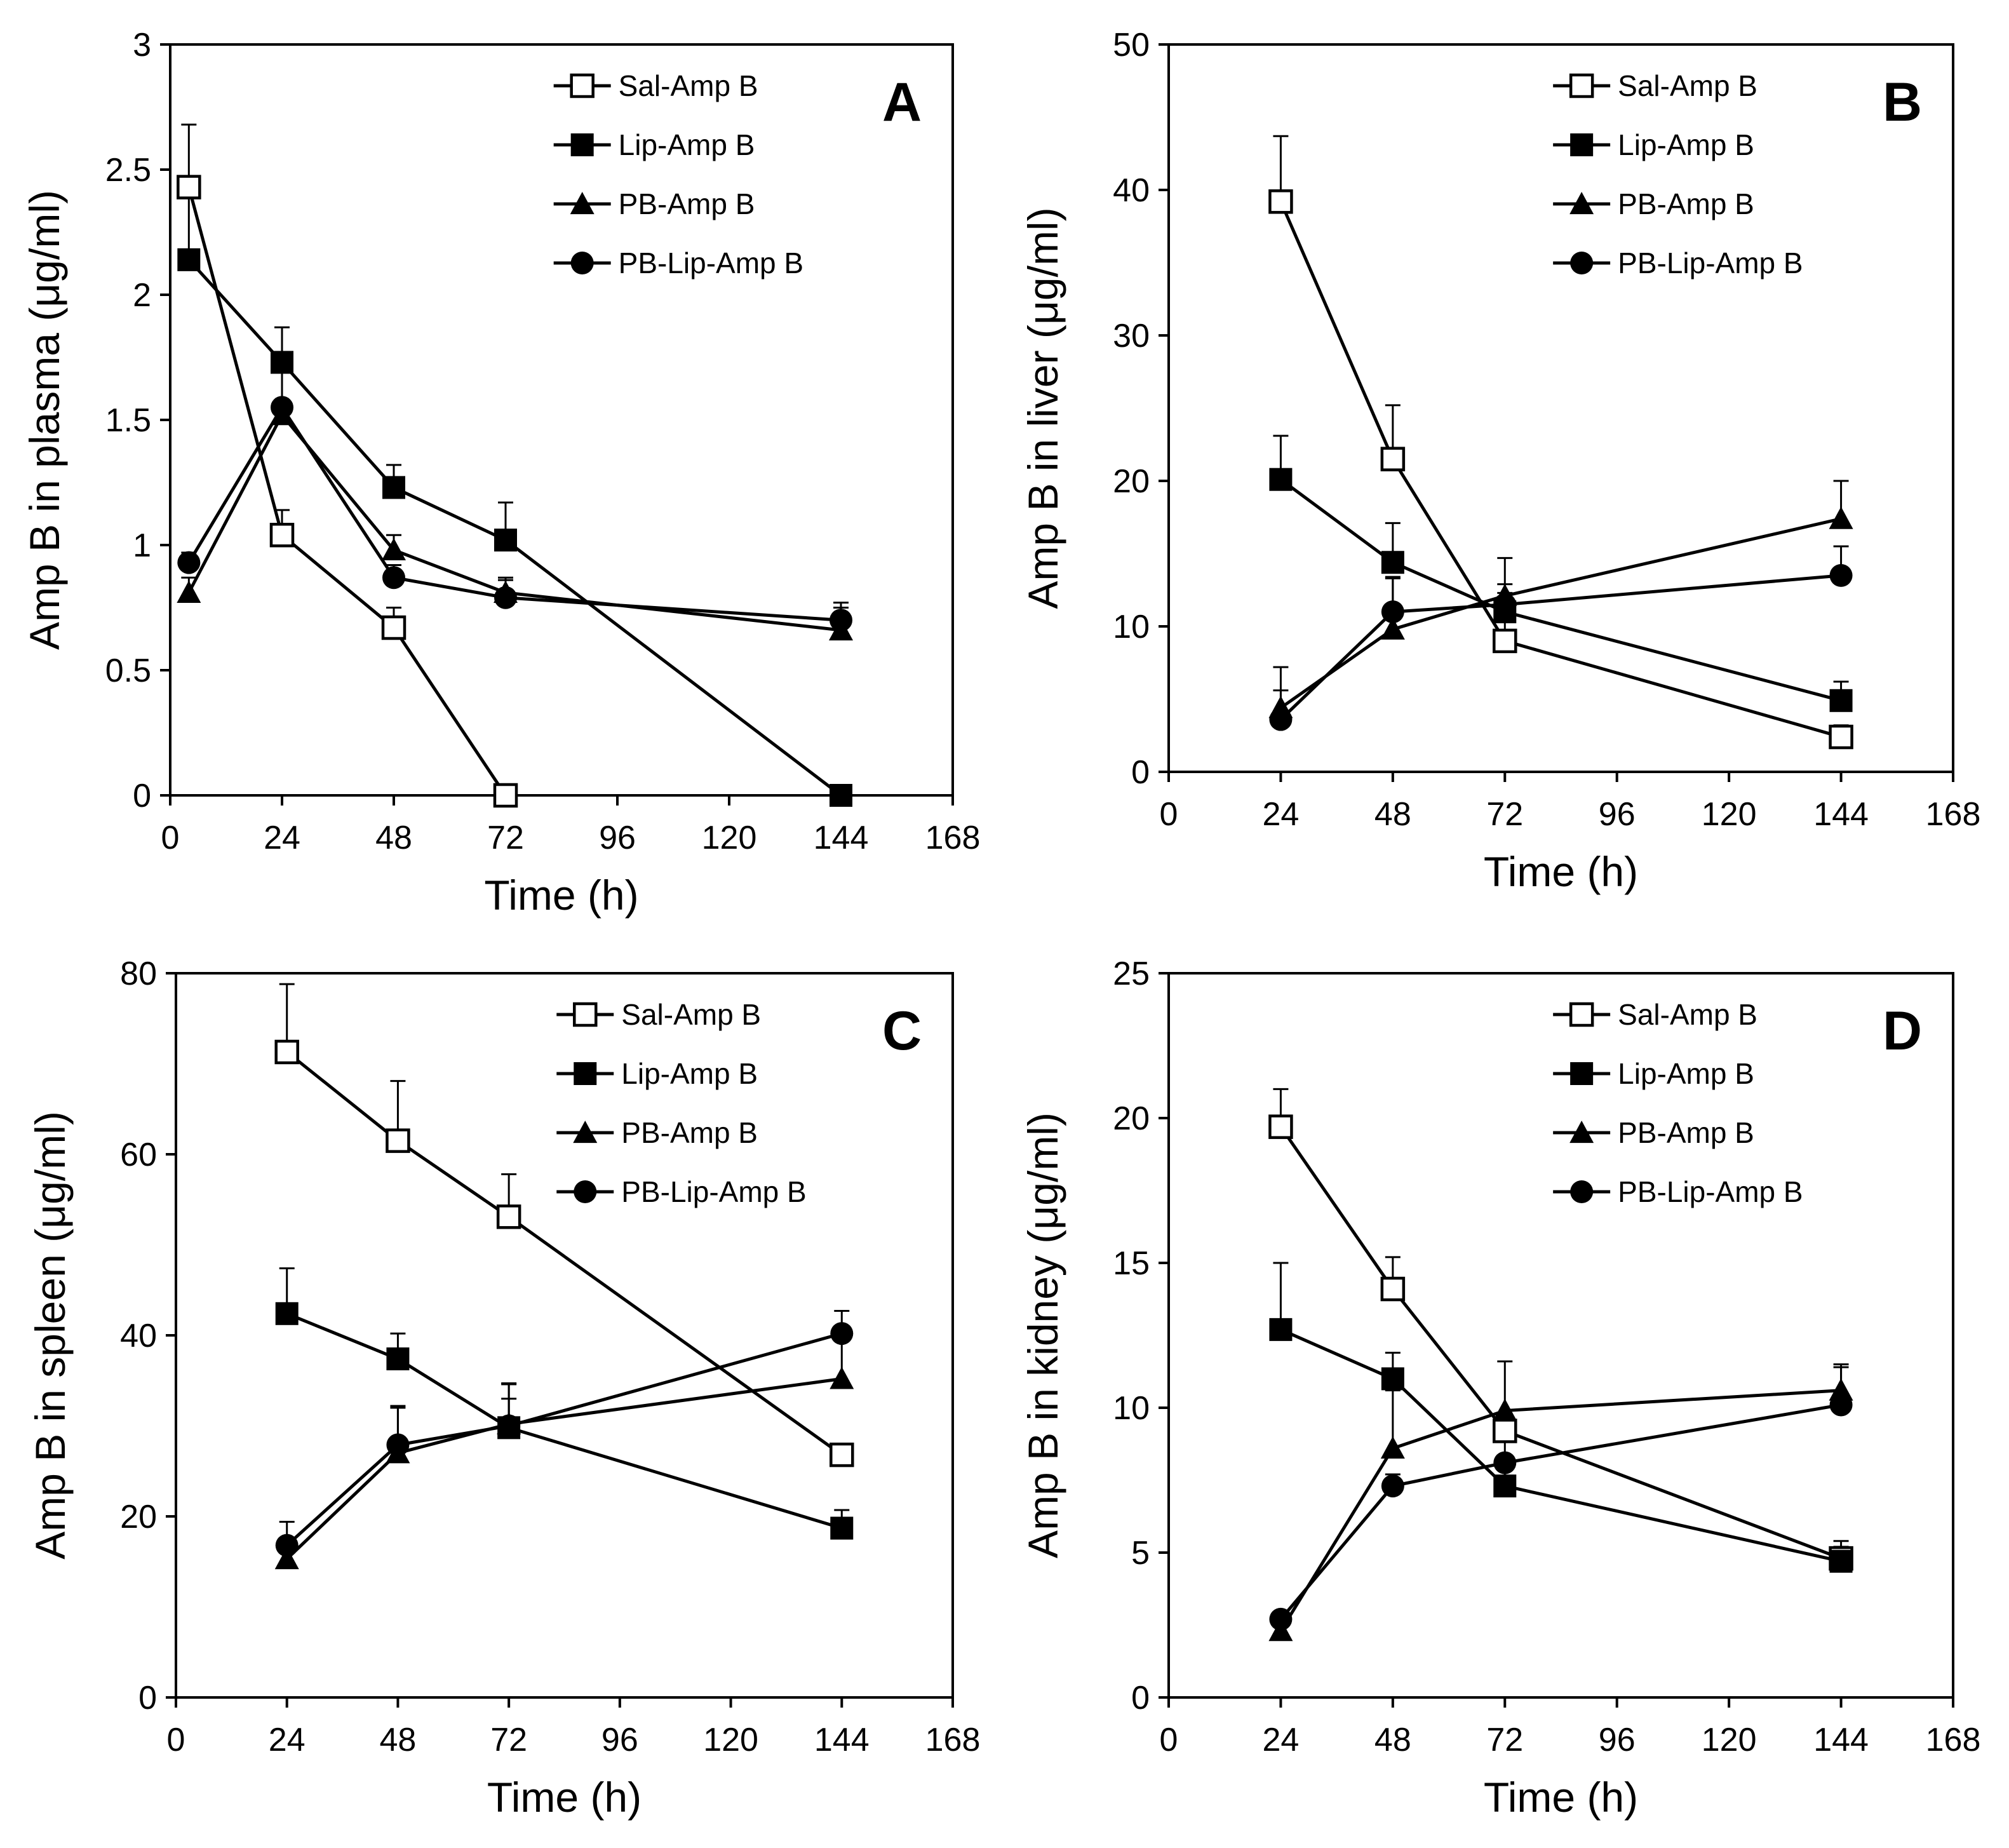 This screenshot has width=2009, height=1848. What do you see at coordinates (841, 837) in the screenshot?
I see `x-tick-label: 144` at bounding box center [841, 837].